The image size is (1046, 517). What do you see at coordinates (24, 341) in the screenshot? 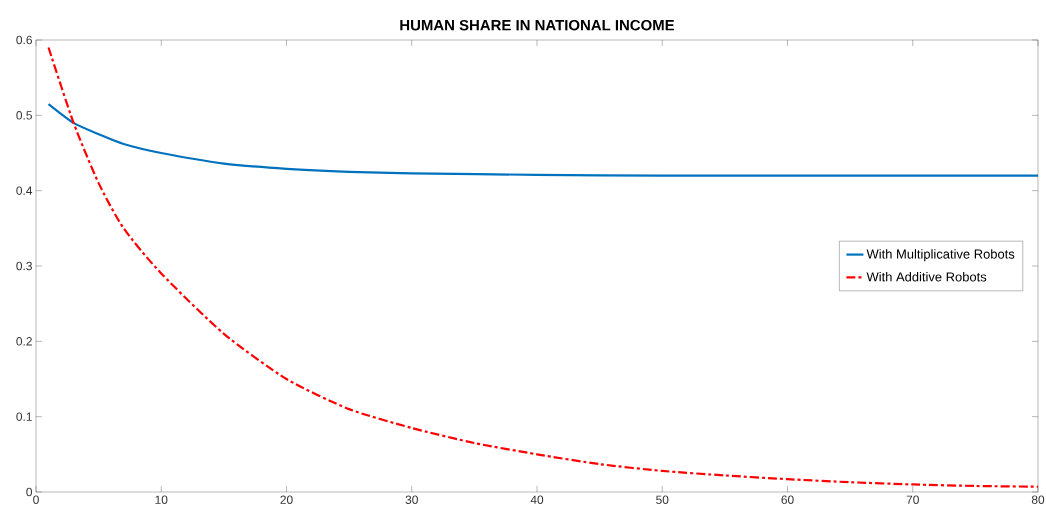
I see `y-tick-label: 0.2` at bounding box center [24, 341].